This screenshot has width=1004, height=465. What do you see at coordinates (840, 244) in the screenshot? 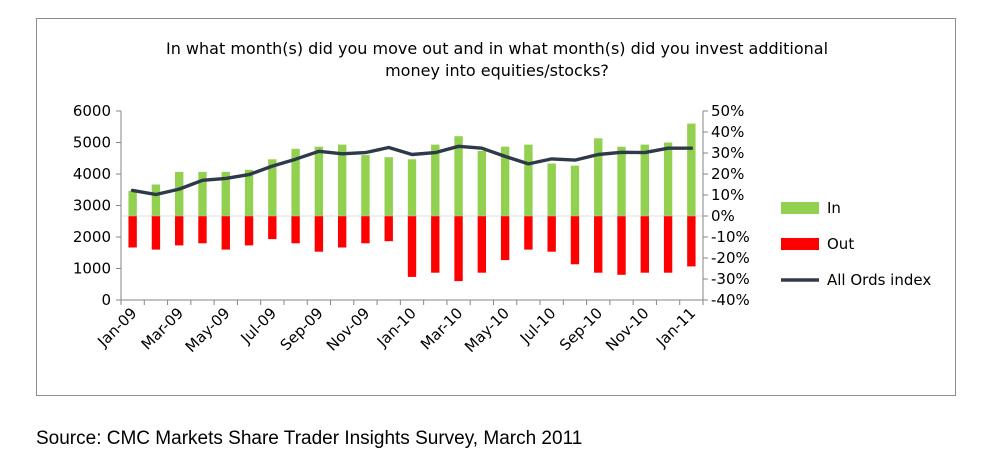
I see `legend-label: Out` at bounding box center [840, 244].